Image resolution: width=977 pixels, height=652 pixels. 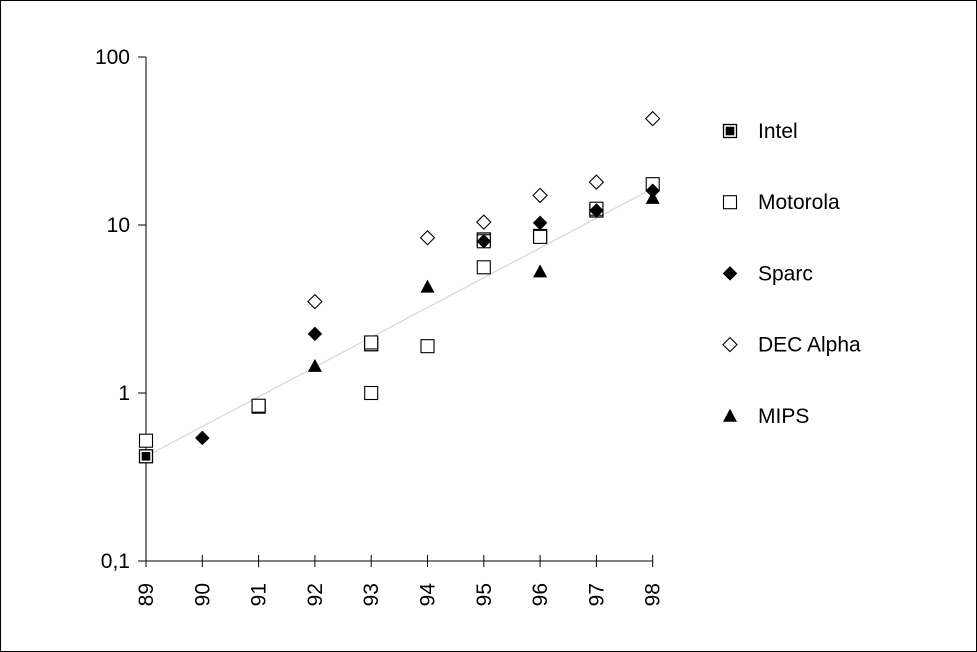 What do you see at coordinates (799, 202) in the screenshot?
I see `legend-label-motorola: Motorola` at bounding box center [799, 202].